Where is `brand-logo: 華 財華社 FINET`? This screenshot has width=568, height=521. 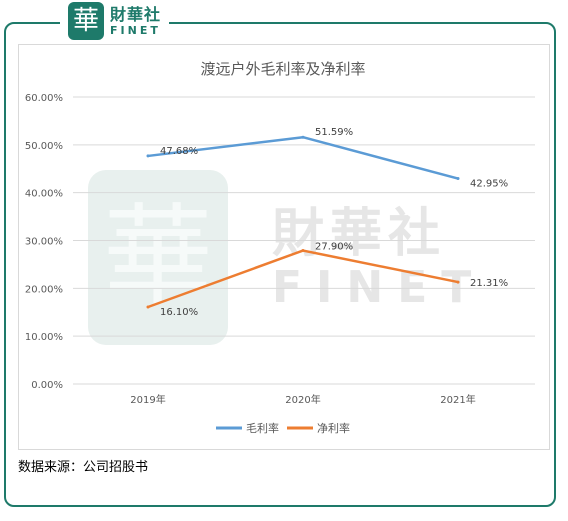 brand-logo: 華 財華社 FINET is located at coordinates (115, 21).